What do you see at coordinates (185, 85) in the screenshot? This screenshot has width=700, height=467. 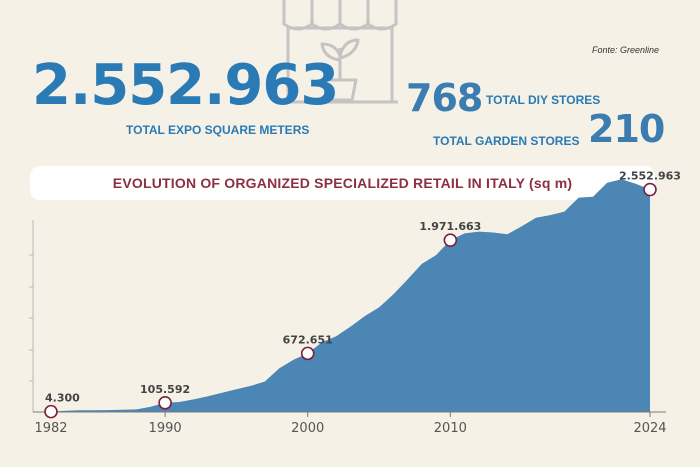 I see `total-sqm-value: 2.552.963` at bounding box center [185, 85].